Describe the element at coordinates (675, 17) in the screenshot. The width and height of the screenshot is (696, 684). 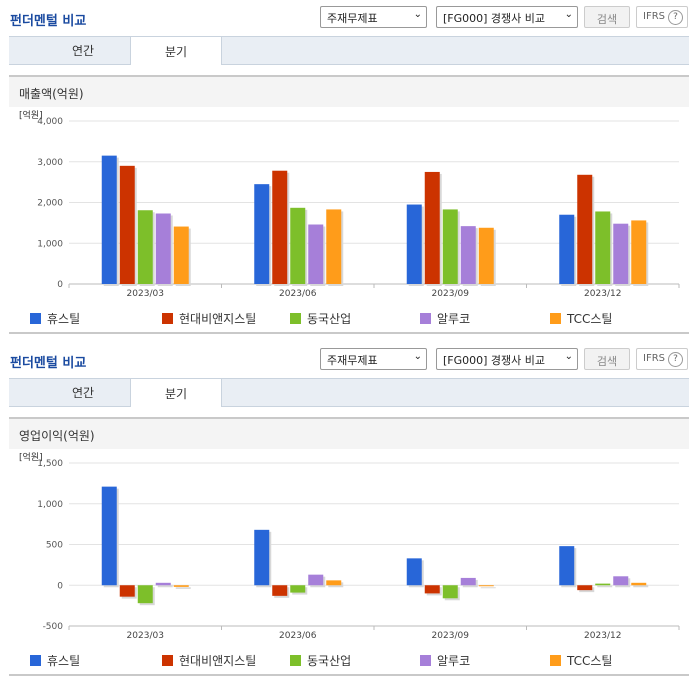
I see `help-icon: ?` at that location.